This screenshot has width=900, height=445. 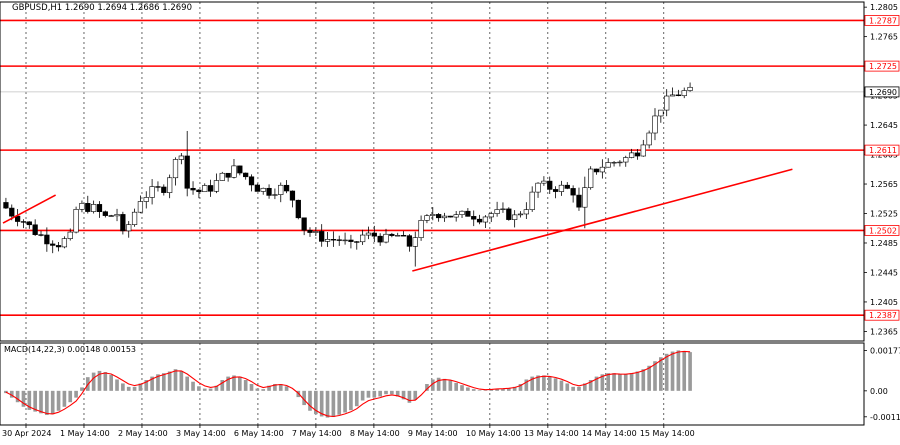 What do you see at coordinates (884, 125) in the screenshot?
I see `y-tick-label: 1.2645` at bounding box center [884, 125].